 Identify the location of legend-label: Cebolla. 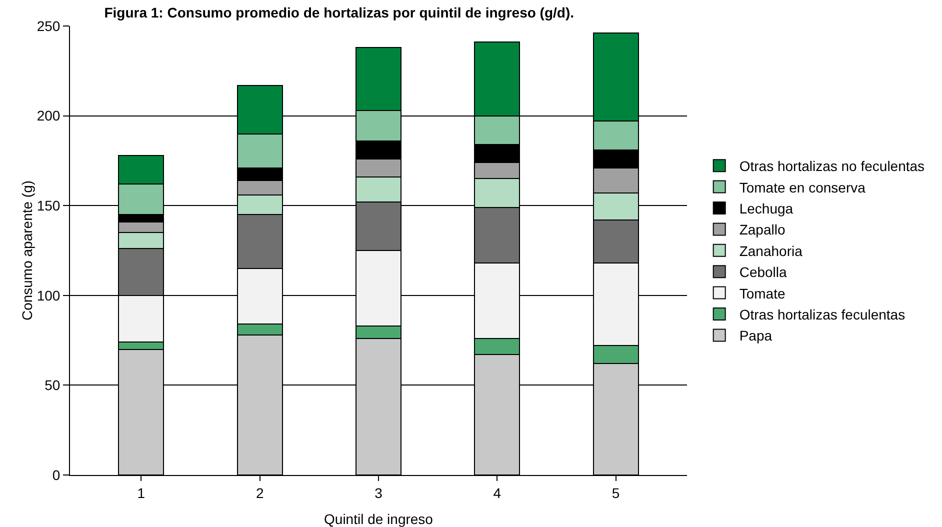
(763, 272).